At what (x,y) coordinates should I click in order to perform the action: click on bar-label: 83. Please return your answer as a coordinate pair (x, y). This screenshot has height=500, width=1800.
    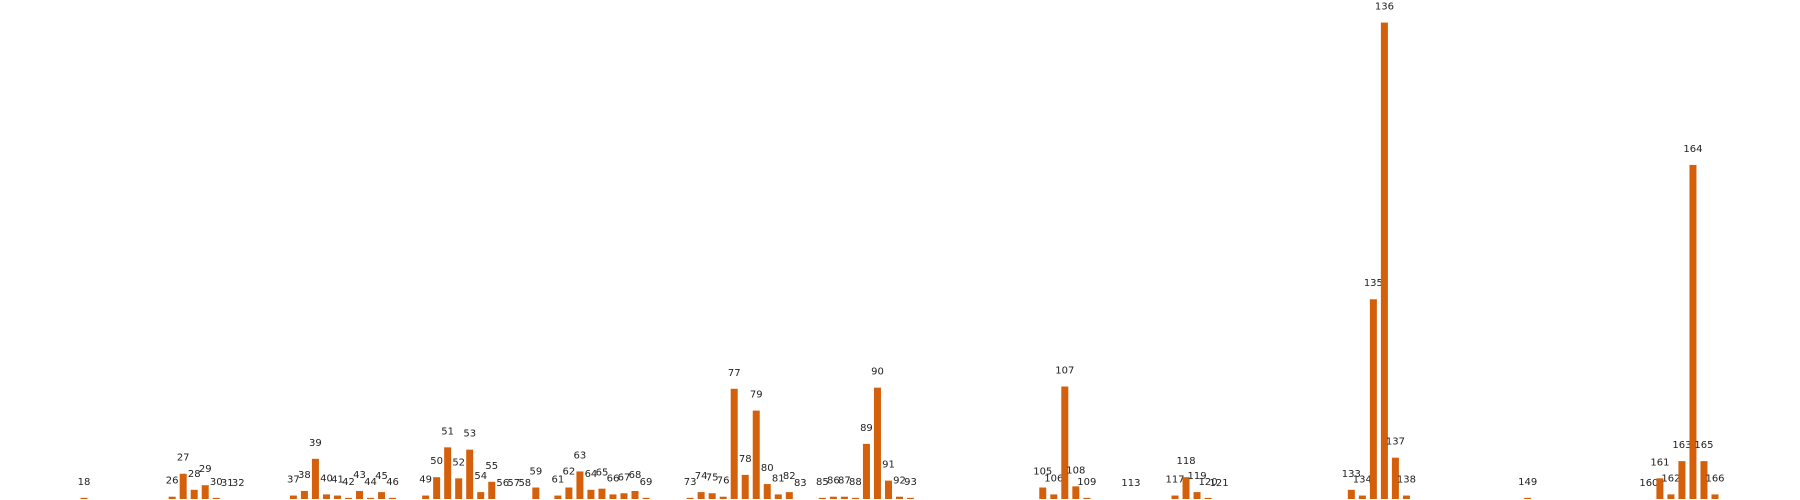
    Looking at the image, I should click on (800, 483).